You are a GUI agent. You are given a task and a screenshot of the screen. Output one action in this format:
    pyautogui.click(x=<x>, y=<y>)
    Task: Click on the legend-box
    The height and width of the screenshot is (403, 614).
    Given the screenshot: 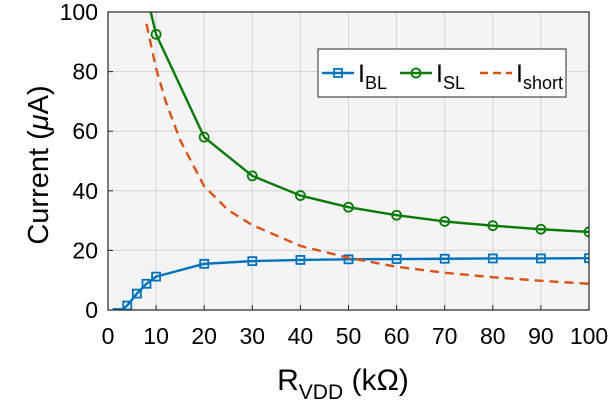 What is the action you would take?
    pyautogui.click(x=442, y=73)
    